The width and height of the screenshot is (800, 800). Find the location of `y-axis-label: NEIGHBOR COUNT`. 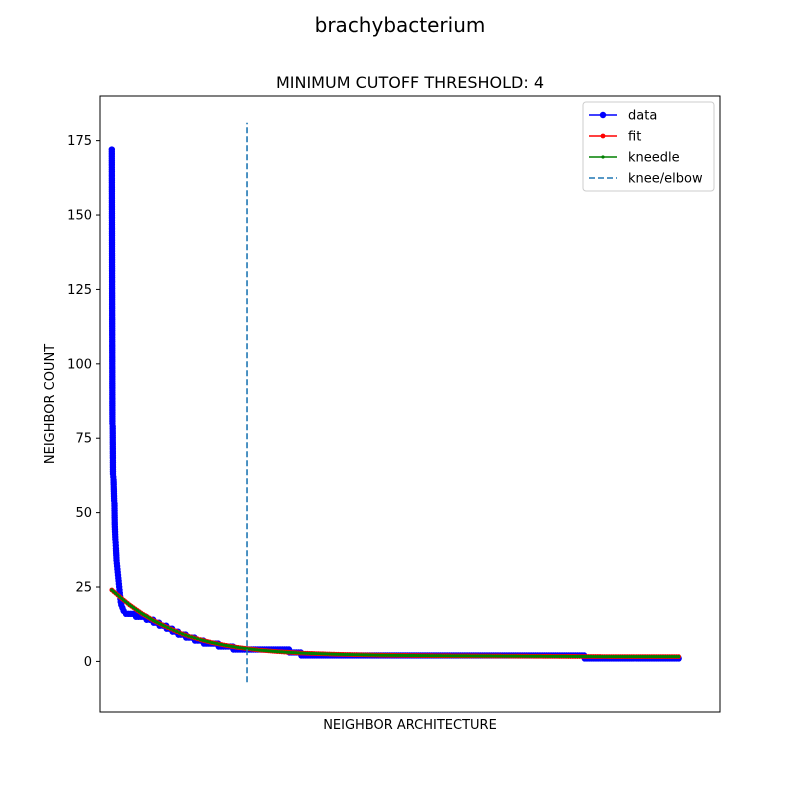

y-axis-label: NEIGHBOR COUNT is located at coordinates (50, 404).